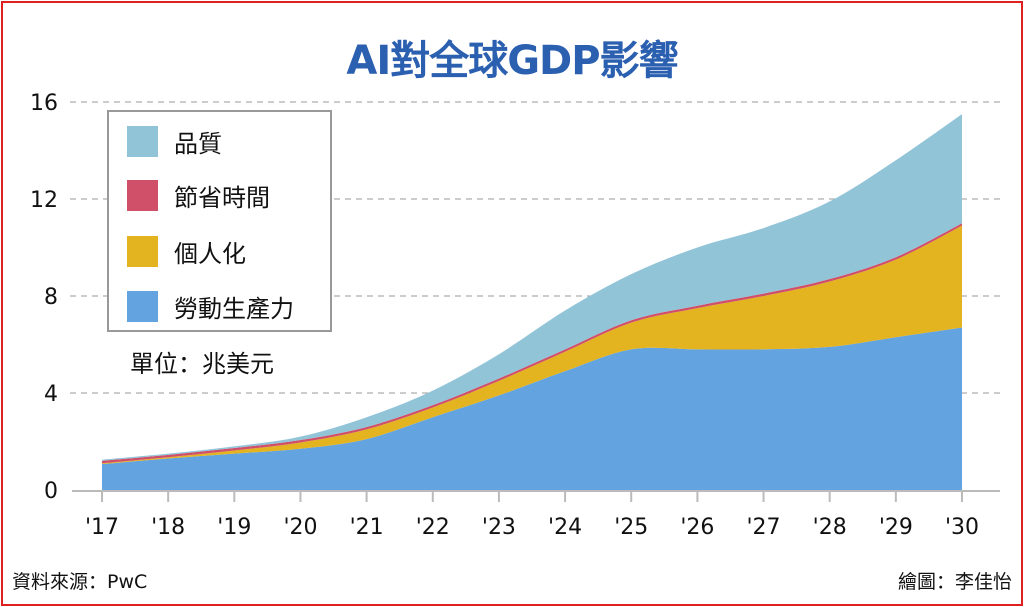 The width and height of the screenshot is (1024, 607). Describe the element at coordinates (565, 527) in the screenshot. I see `x-tick-label: '24` at that location.